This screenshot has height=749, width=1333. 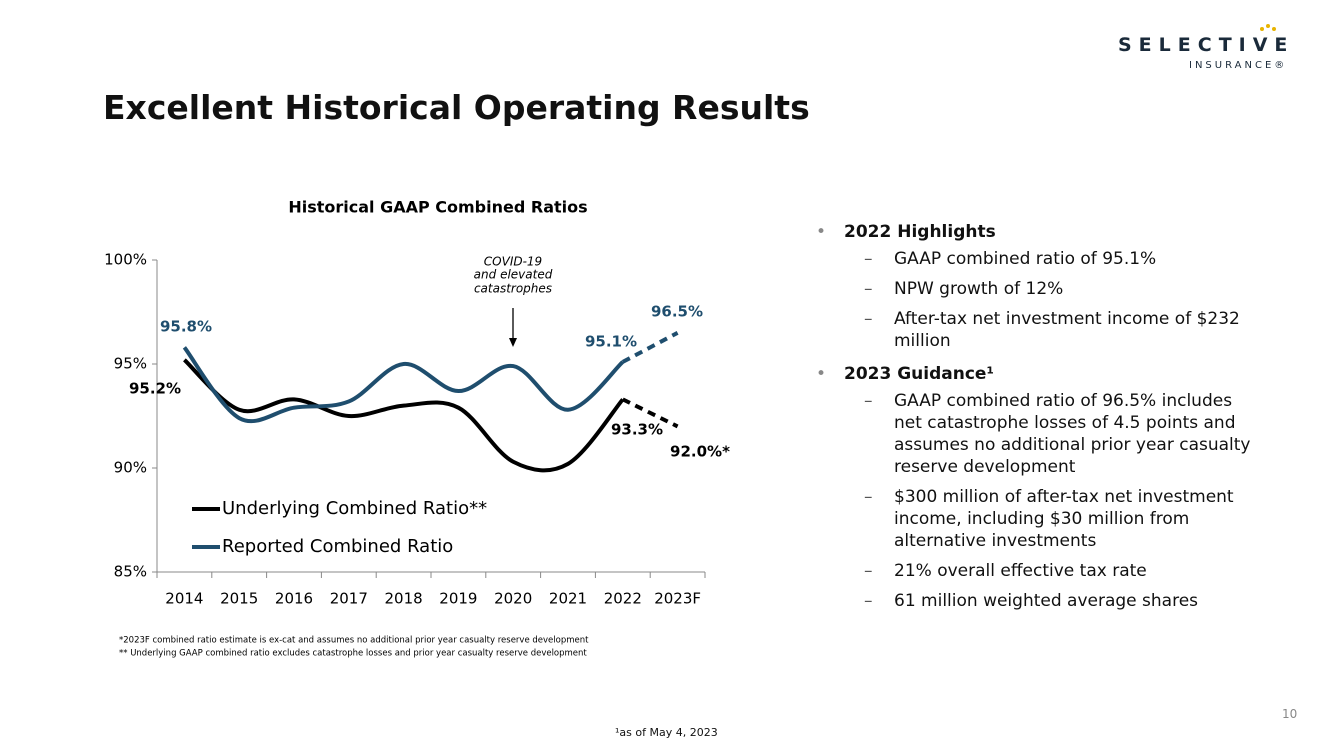 What do you see at coordinates (700, 452) in the screenshot?
I see `data-label: 92.0%*` at bounding box center [700, 452].